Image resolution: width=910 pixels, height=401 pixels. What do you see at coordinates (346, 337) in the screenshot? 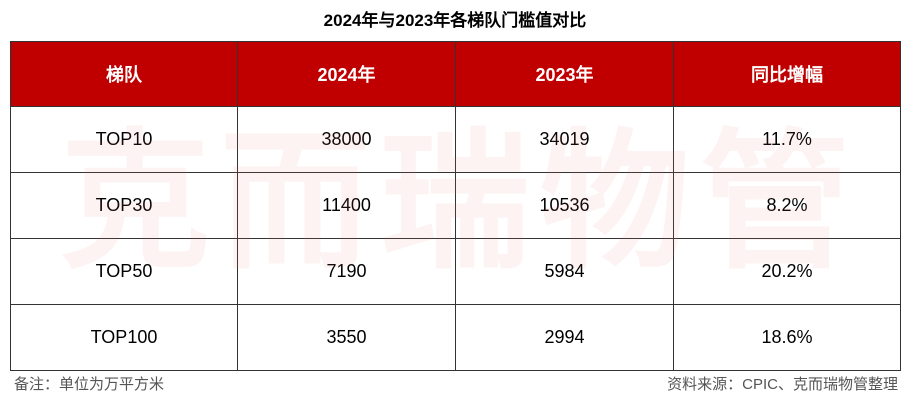
I see `table-cell: 3550` at bounding box center [346, 337].